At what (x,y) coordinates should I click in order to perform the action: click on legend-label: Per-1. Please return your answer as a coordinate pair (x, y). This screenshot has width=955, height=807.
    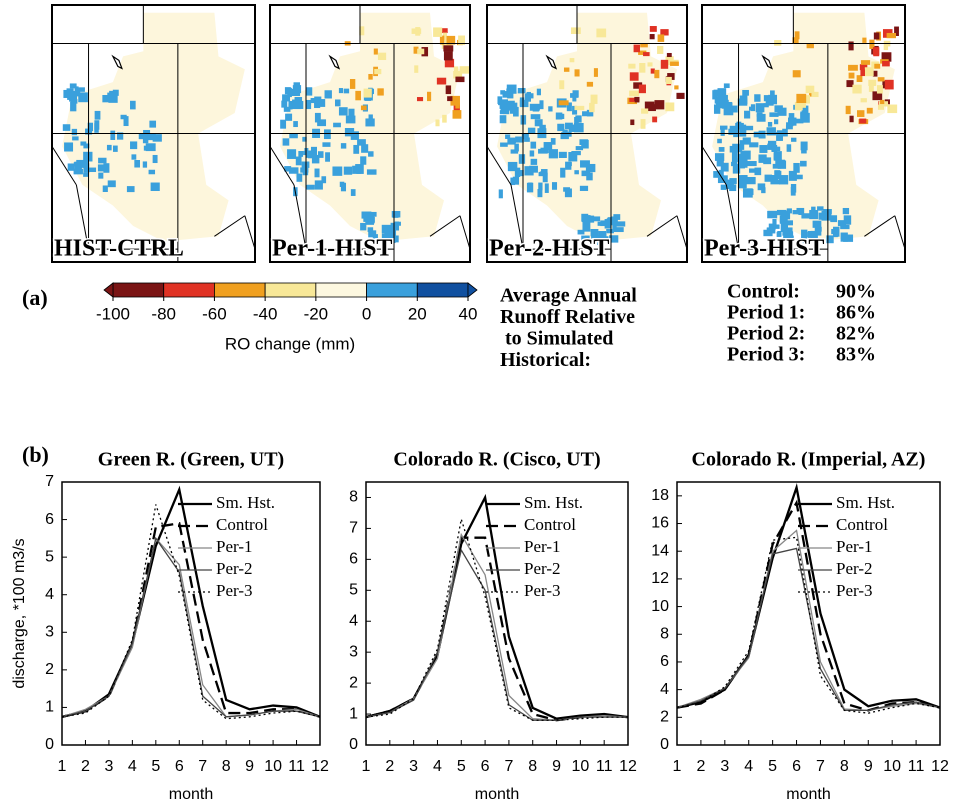
    Looking at the image, I should click on (854, 546).